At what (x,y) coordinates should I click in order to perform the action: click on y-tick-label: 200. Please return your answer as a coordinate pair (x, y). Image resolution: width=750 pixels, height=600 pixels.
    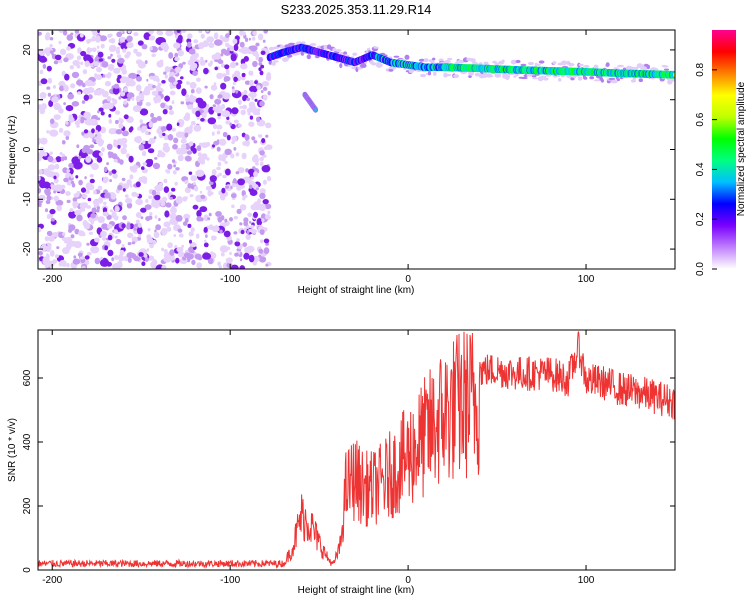
    Looking at the image, I should click on (27, 505).